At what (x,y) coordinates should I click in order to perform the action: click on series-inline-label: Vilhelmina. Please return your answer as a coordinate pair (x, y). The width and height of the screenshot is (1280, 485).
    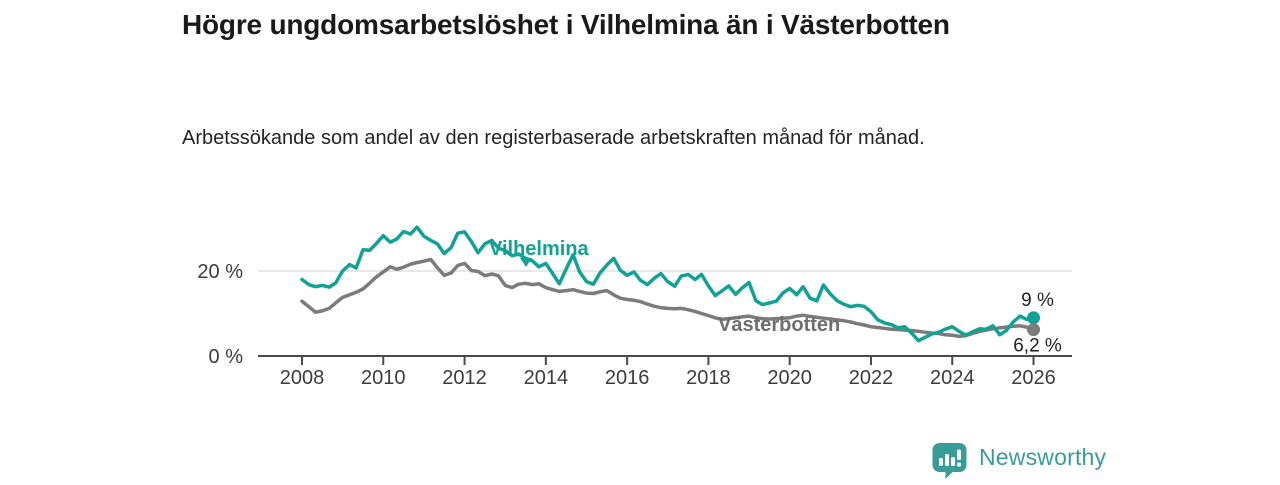
    Looking at the image, I should click on (539, 249).